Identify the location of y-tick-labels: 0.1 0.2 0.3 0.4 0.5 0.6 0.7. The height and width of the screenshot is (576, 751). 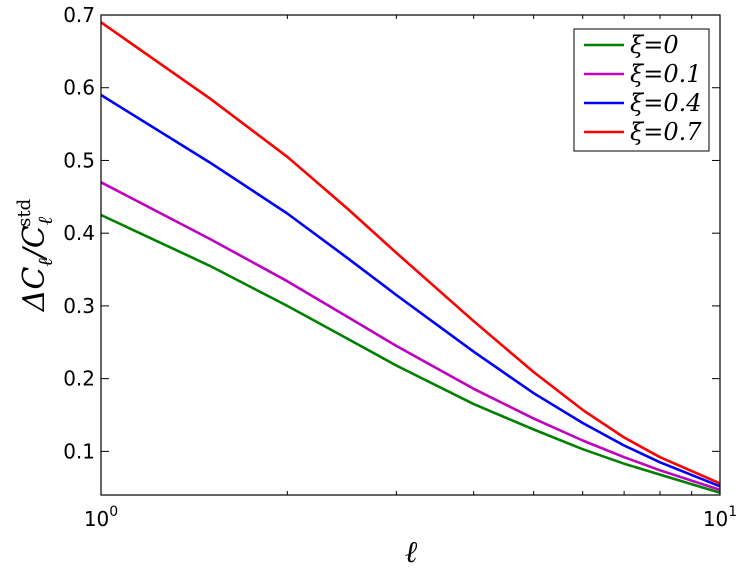
(79, 233).